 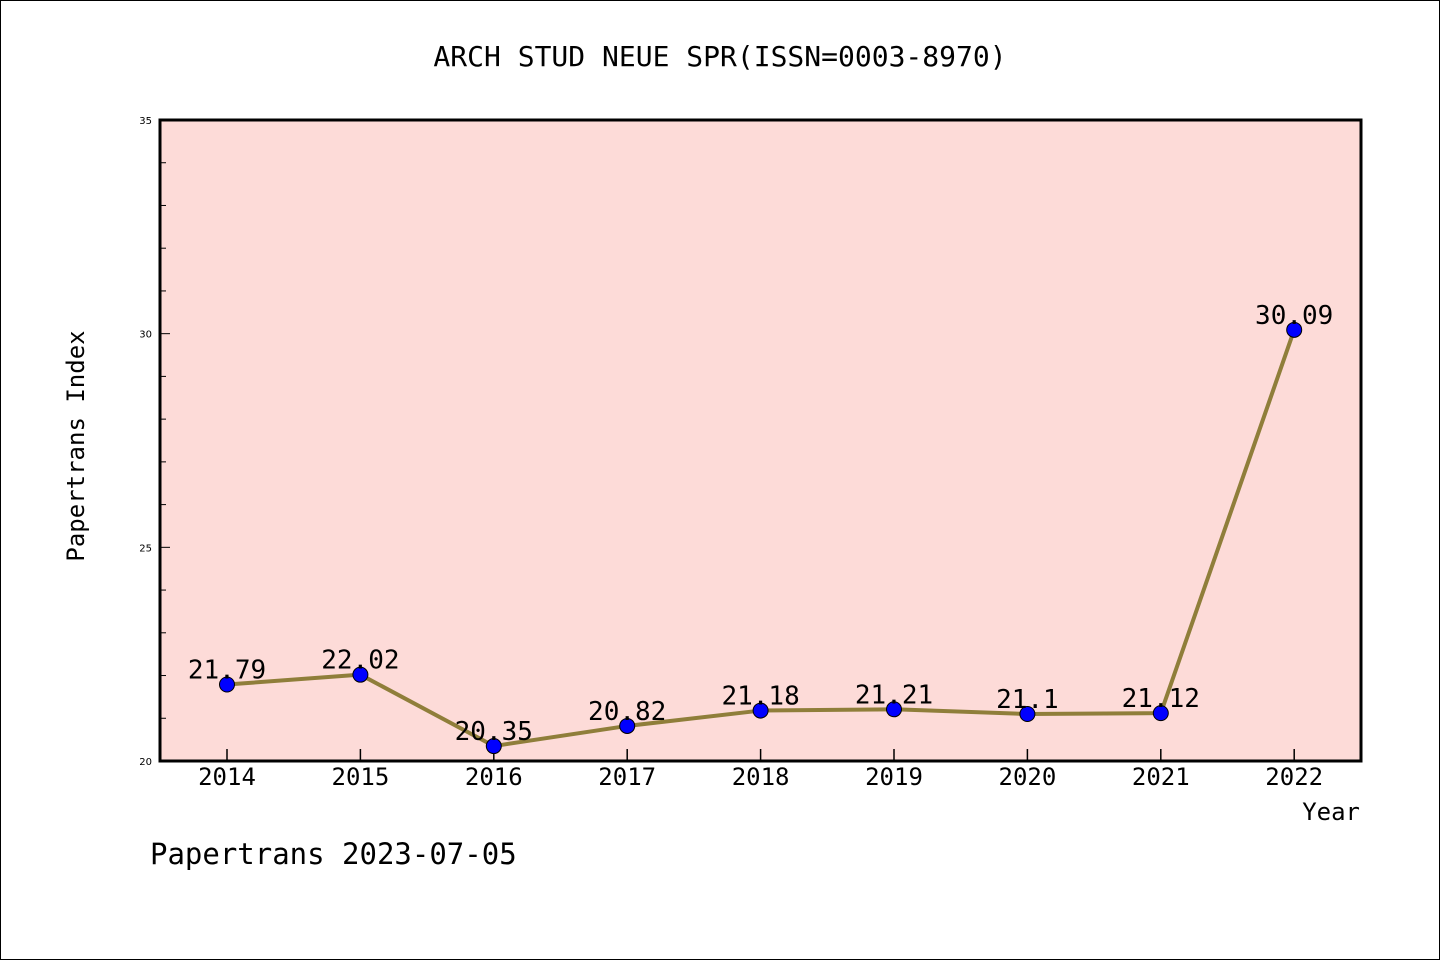 I want to click on x-tick-label: 2016, so click(x=494, y=777).